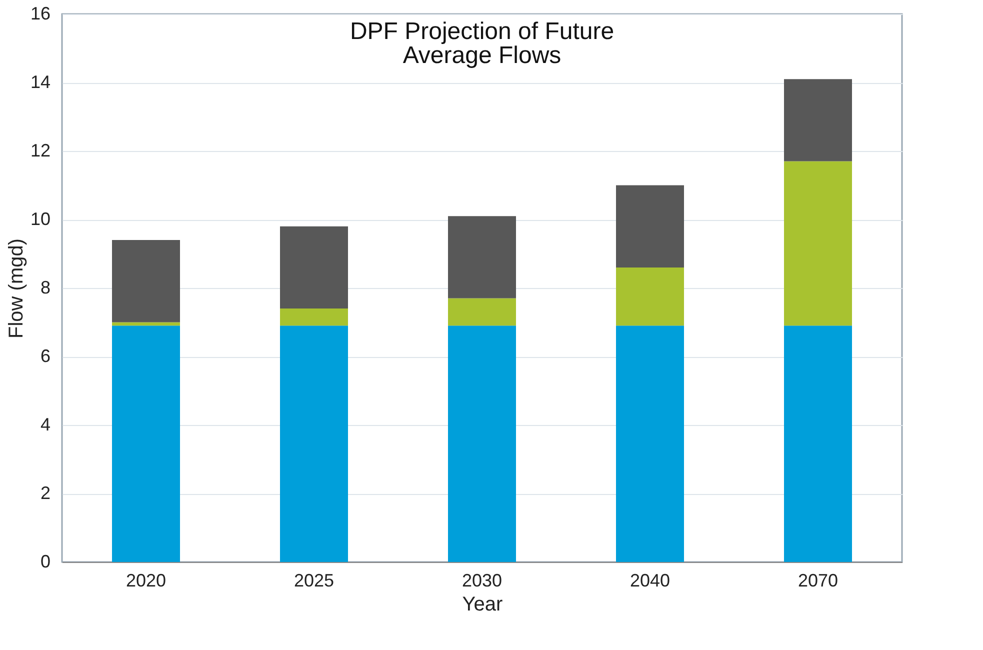 This screenshot has width=983, height=650. I want to click on y-axis-title: Flow (mgd), so click(16, 288).